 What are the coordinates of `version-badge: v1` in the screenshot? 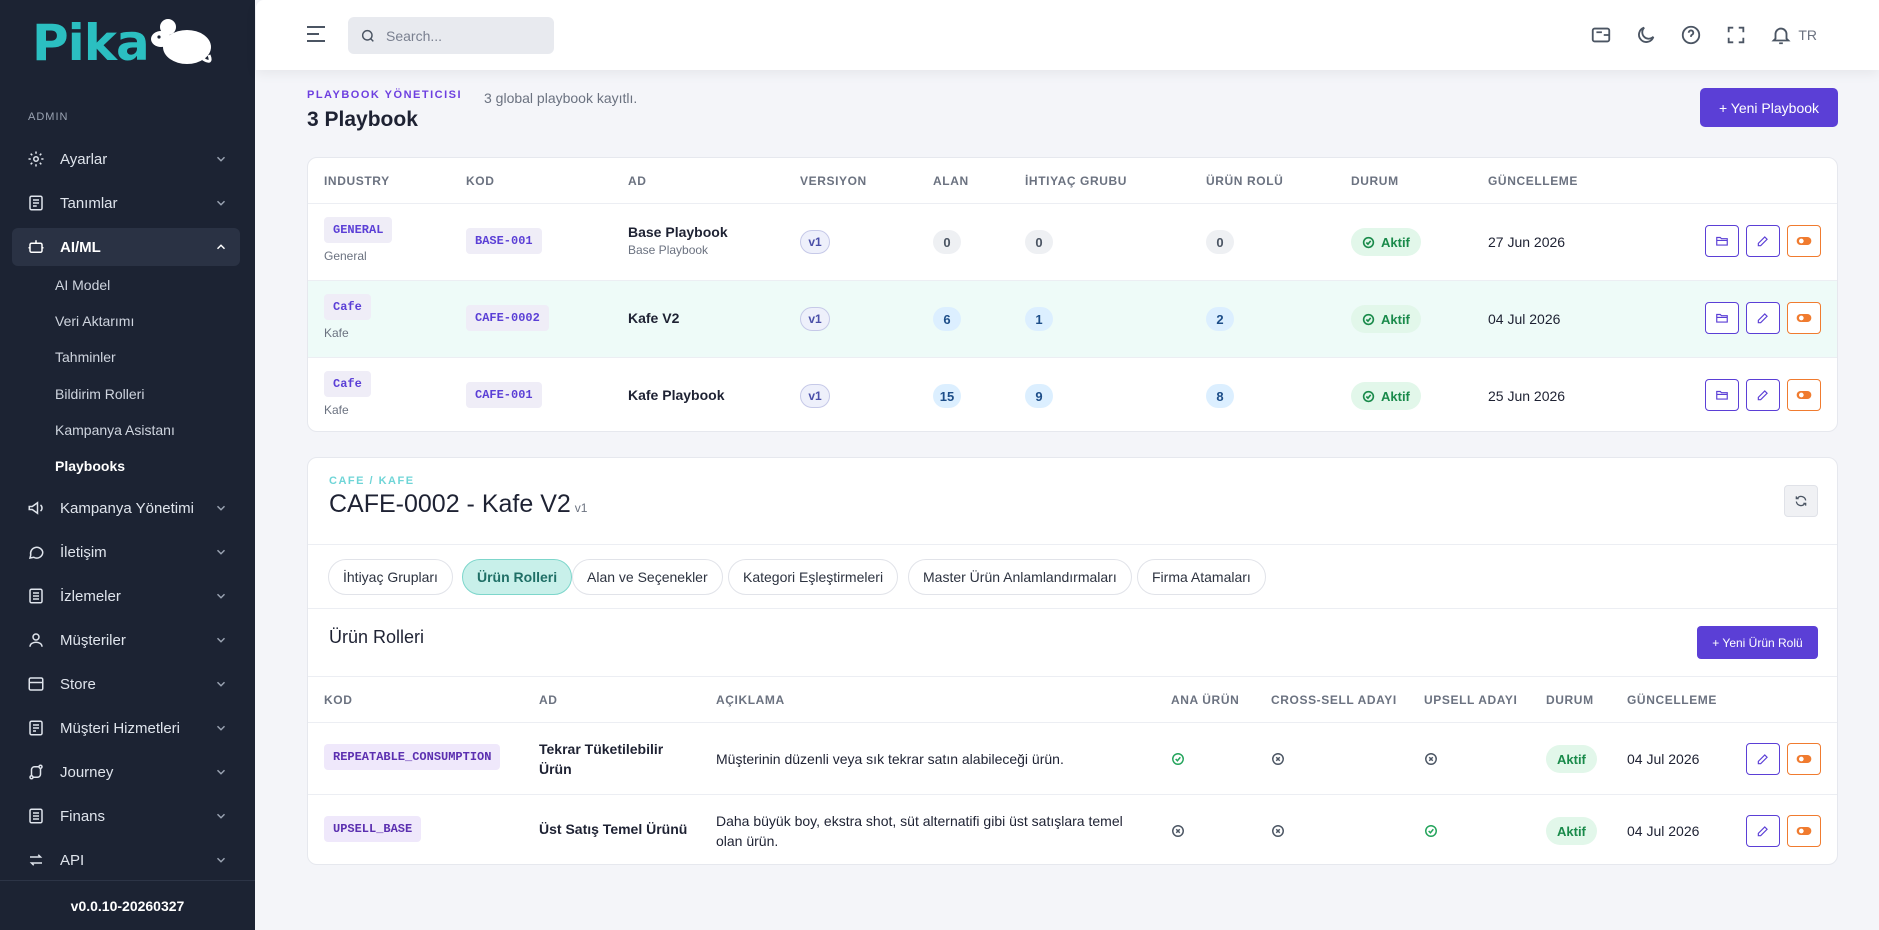 It's located at (815, 396).